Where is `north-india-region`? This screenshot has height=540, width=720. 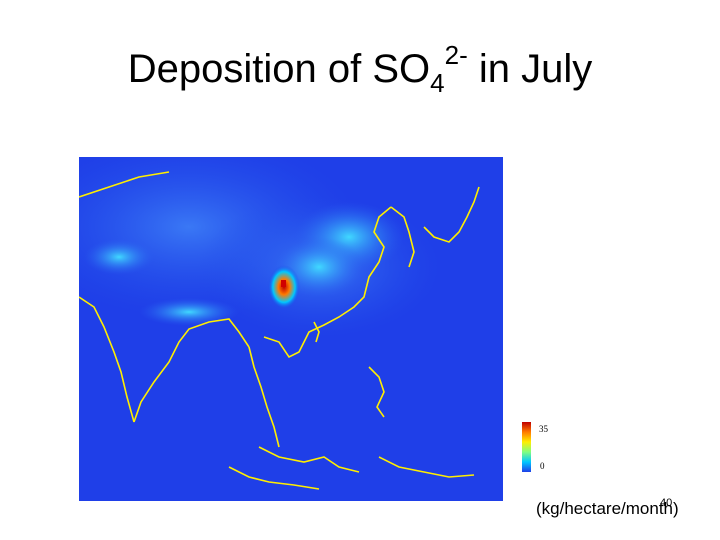
north-india-region is located at coordinates (119, 257).